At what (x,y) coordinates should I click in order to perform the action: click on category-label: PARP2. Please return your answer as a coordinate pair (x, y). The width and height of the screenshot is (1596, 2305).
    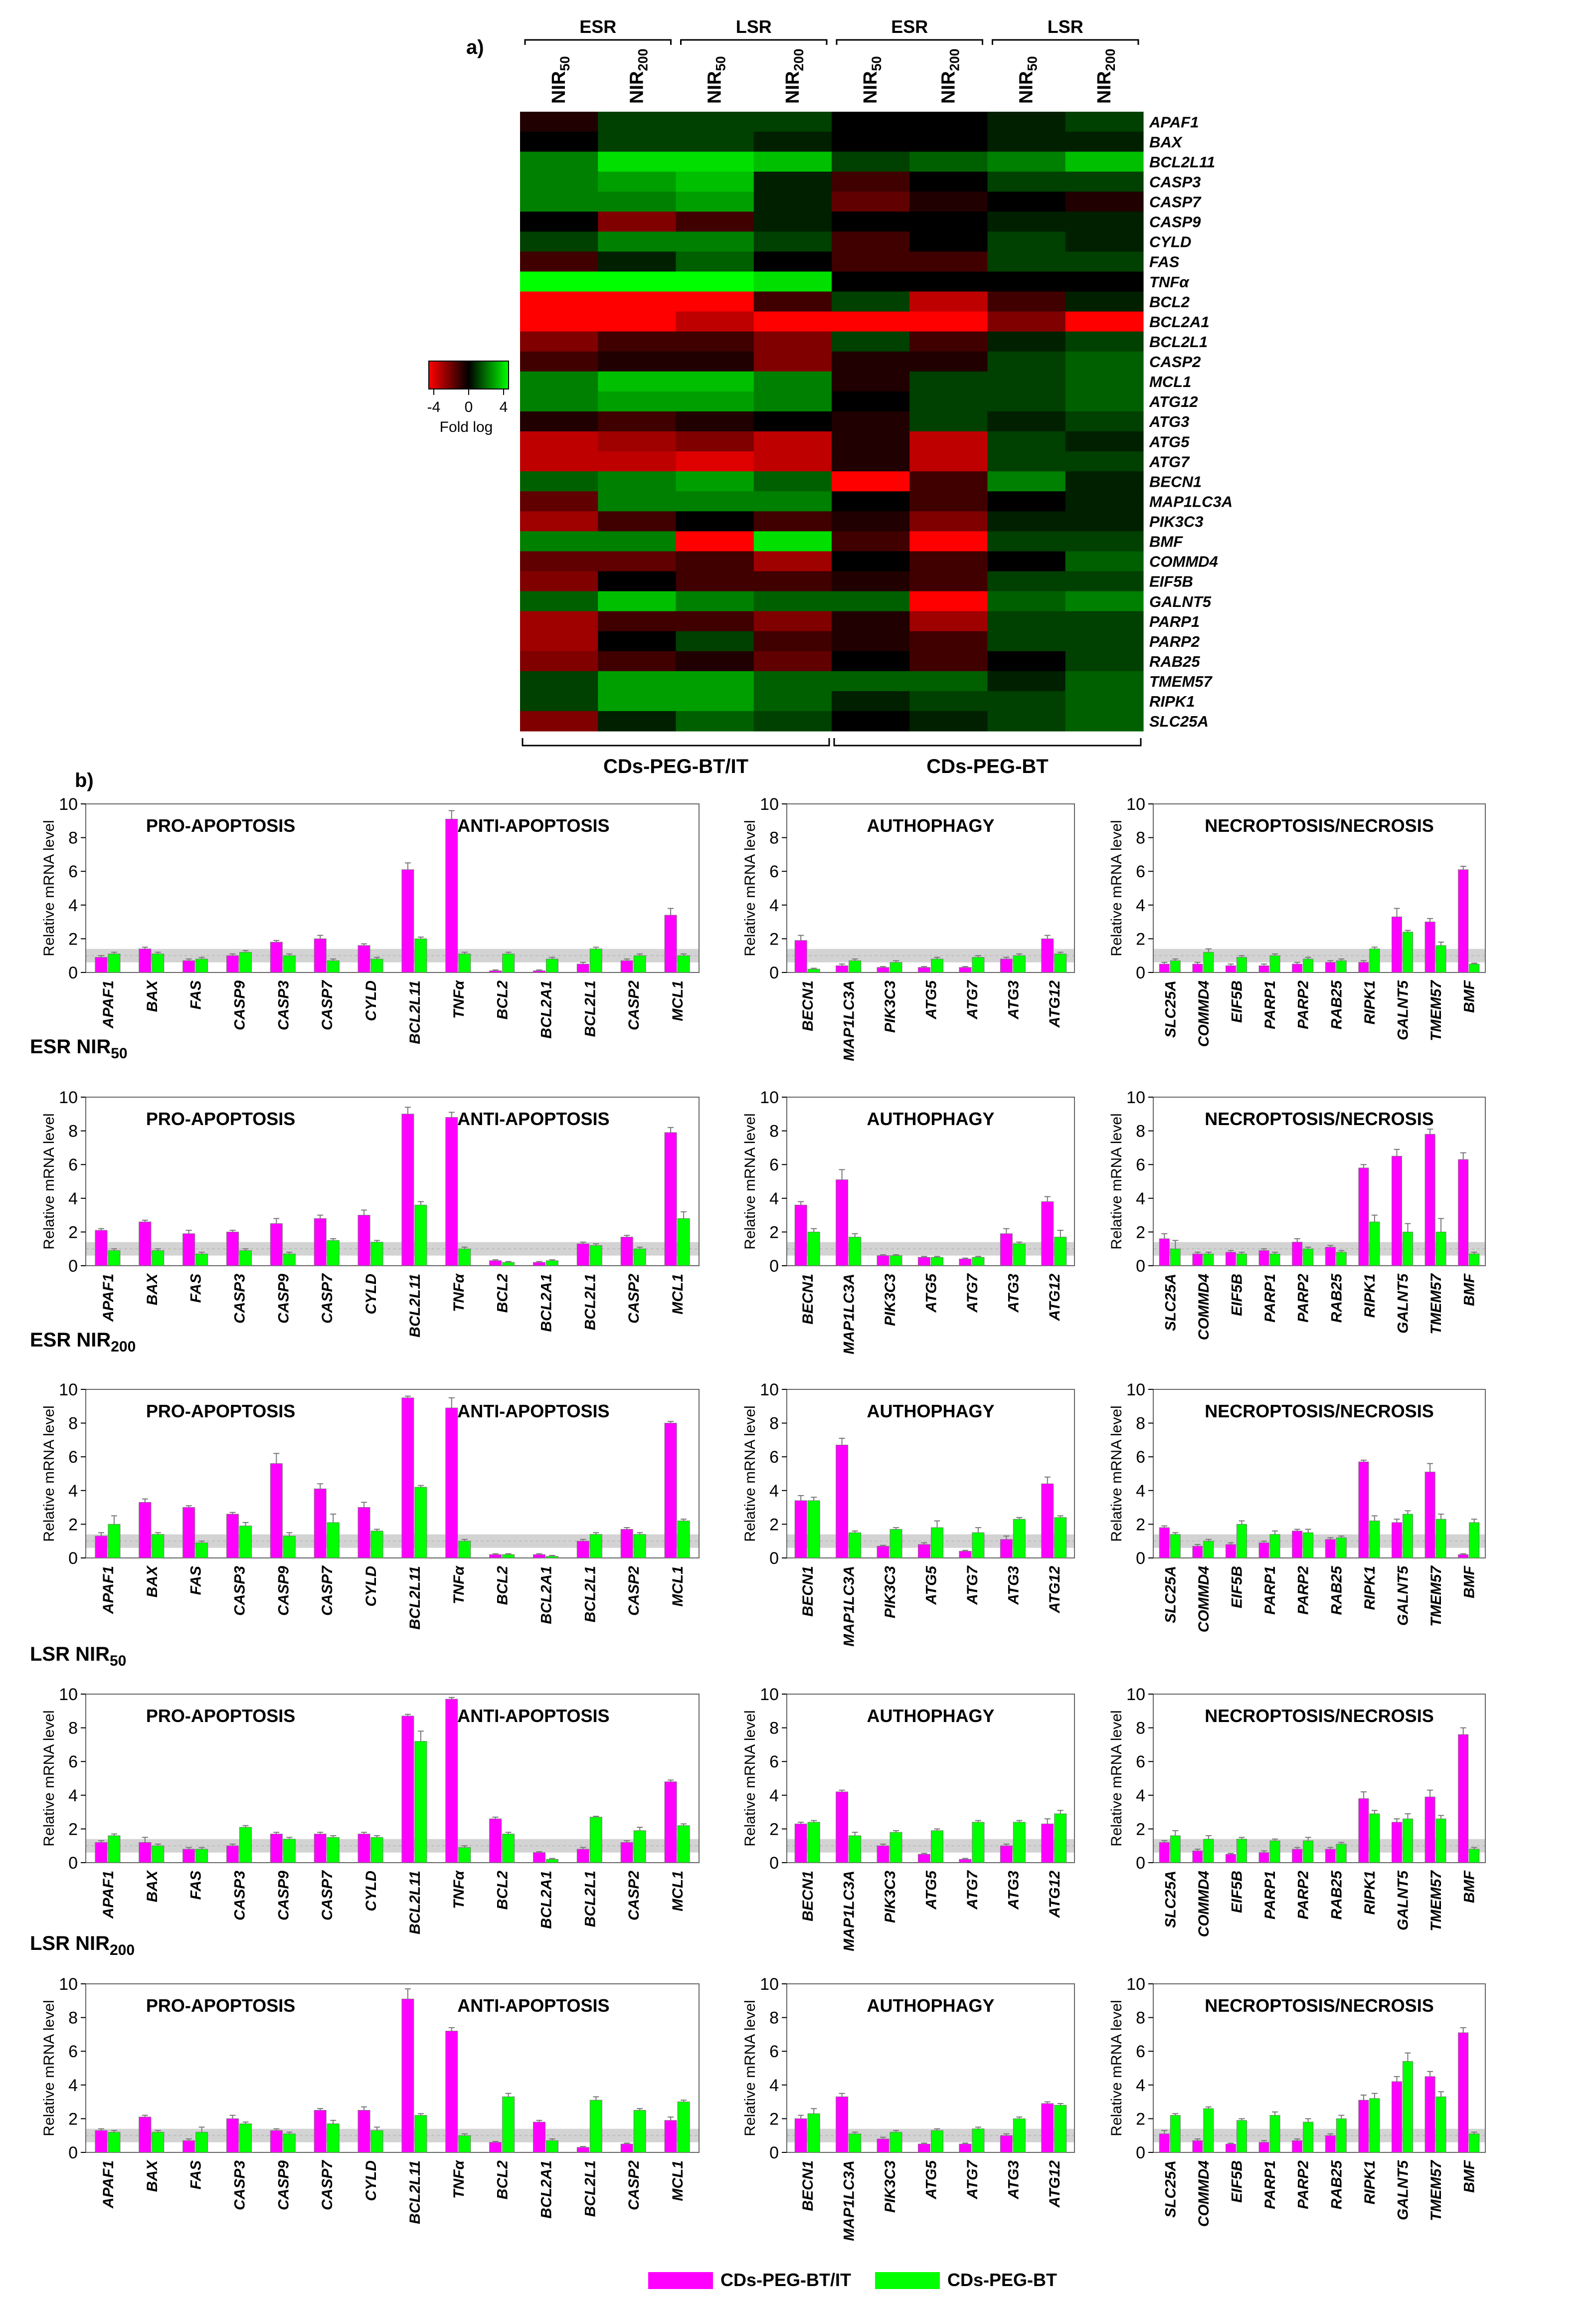
    Looking at the image, I should click on (1303, 1298).